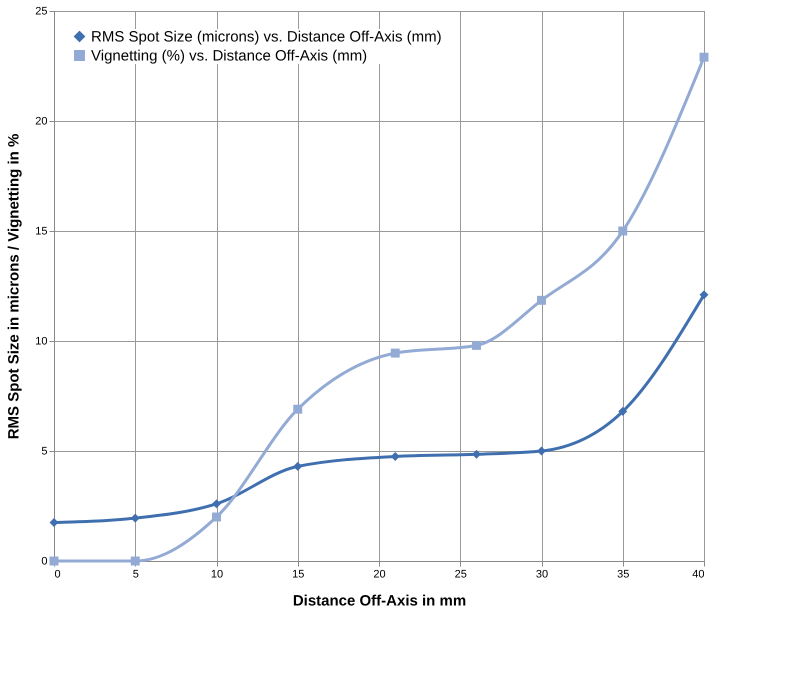 This screenshot has width=786, height=677. I want to click on y-tick-label: 5, so click(44, 452).